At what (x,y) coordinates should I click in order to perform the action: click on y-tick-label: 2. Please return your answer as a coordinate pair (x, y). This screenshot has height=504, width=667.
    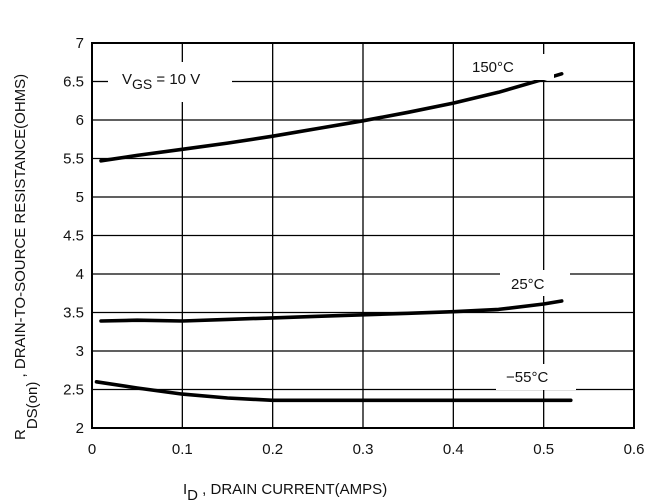
    Looking at the image, I should click on (80, 428).